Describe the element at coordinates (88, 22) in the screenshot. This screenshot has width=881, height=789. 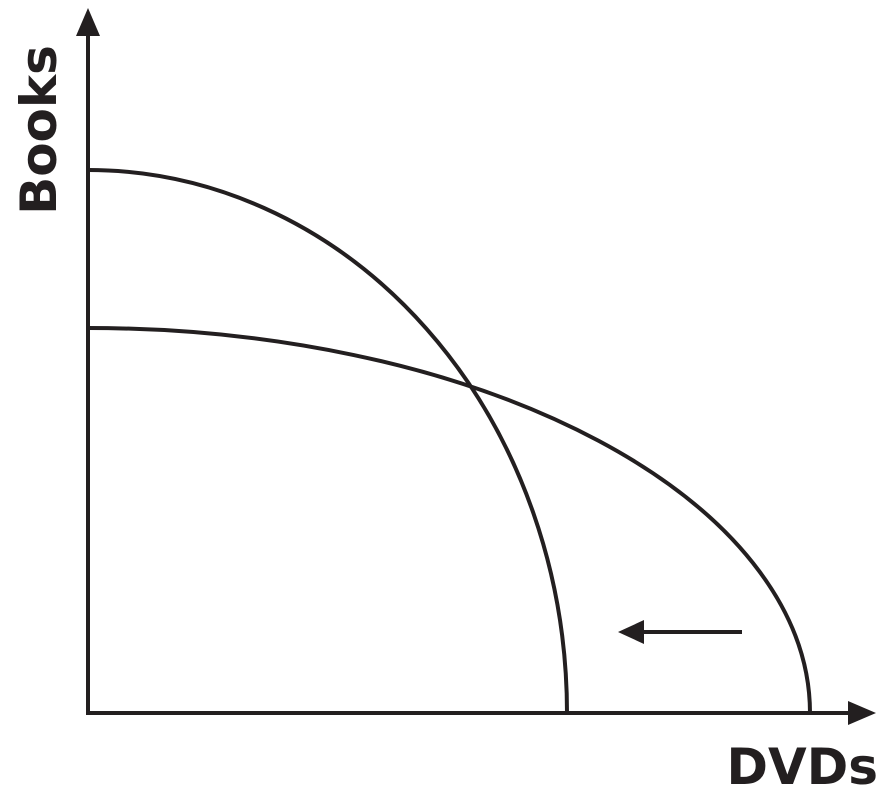
I see `y-axis-arrowhead` at that location.